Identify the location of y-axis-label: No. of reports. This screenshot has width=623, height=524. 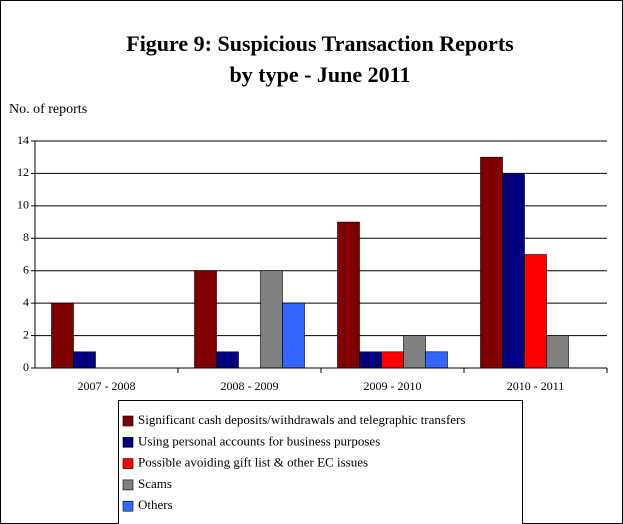
(48, 109).